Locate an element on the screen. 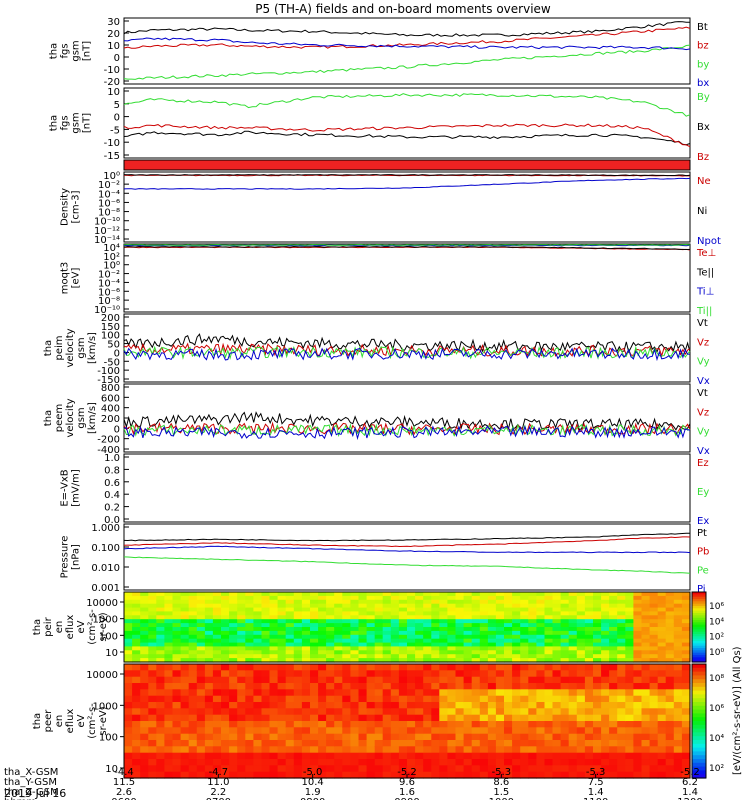 The image size is (750, 800). series-line-Te|| is located at coordinates (407, 248).